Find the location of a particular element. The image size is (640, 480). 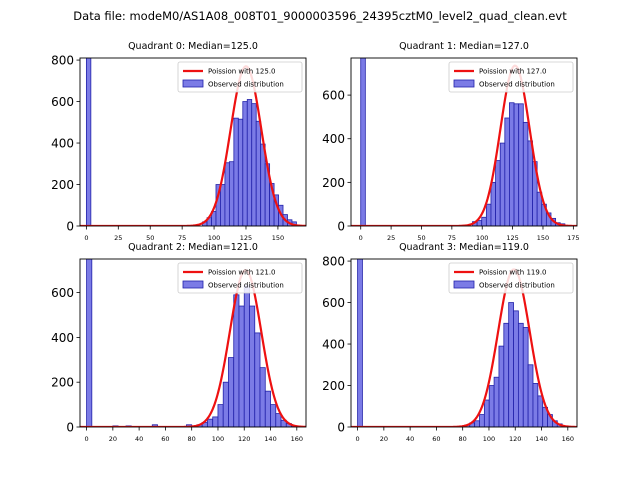

legend: Poission with 121.0 Observed distribution is located at coordinates (240, 278).